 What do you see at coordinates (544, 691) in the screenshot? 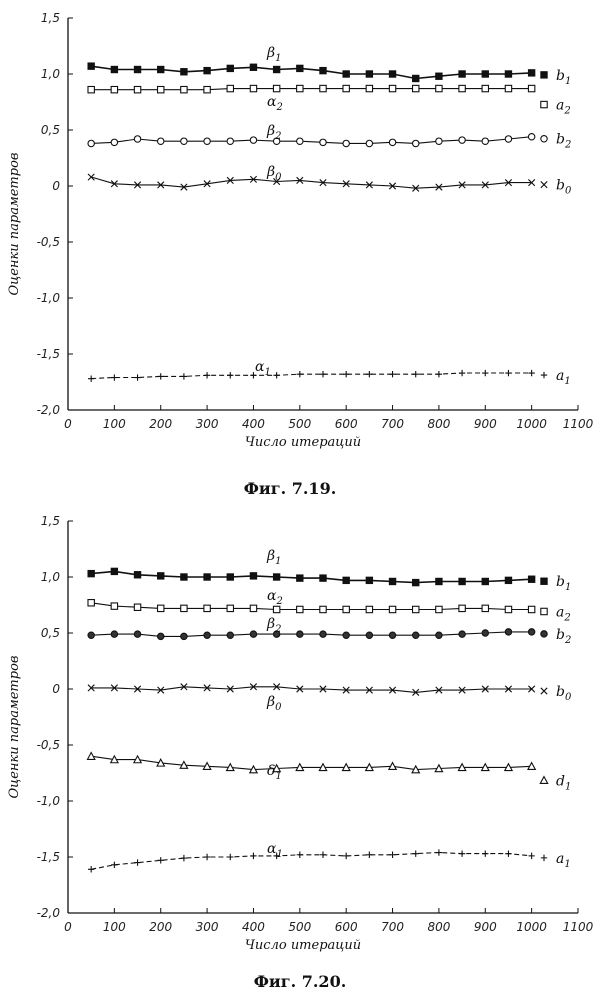
I see `legend-marker-b0` at bounding box center [544, 691].